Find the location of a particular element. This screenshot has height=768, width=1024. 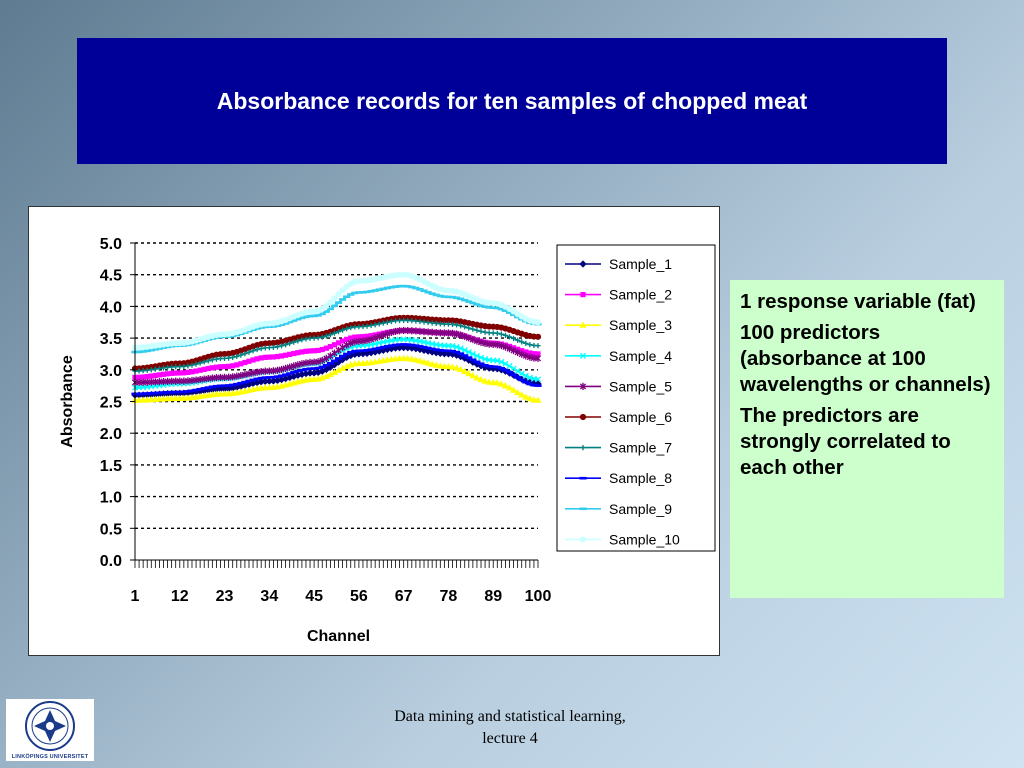

x-tick-label: 34 is located at coordinates (269, 596).